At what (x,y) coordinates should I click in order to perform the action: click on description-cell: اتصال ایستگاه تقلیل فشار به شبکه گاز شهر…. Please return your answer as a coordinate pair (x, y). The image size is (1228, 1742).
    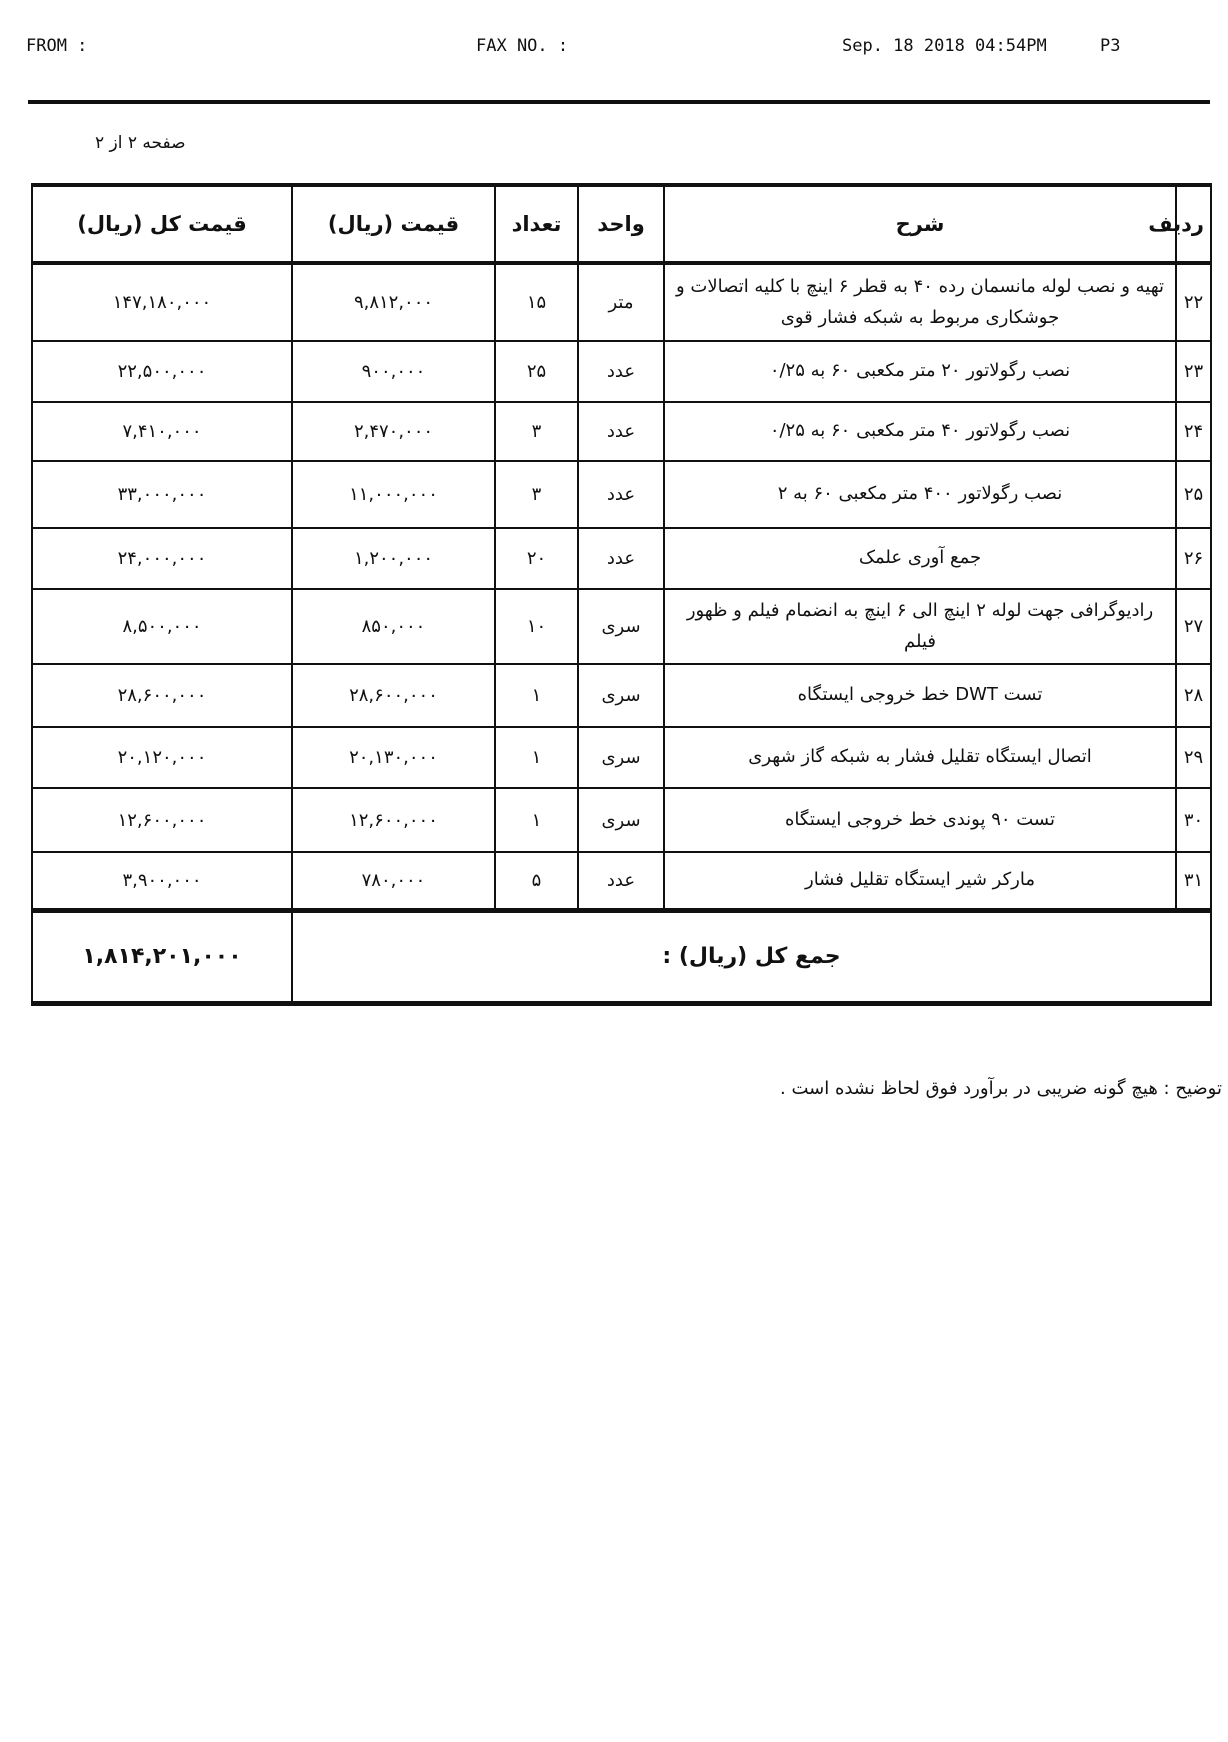
    Looking at the image, I should click on (920, 757).